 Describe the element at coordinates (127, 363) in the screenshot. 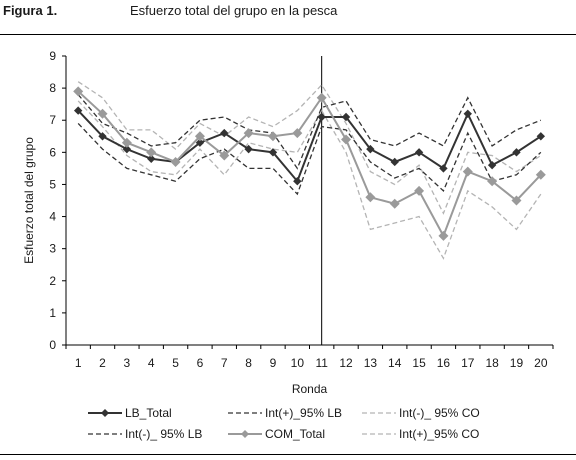

I see `x-tick-label: 3` at that location.